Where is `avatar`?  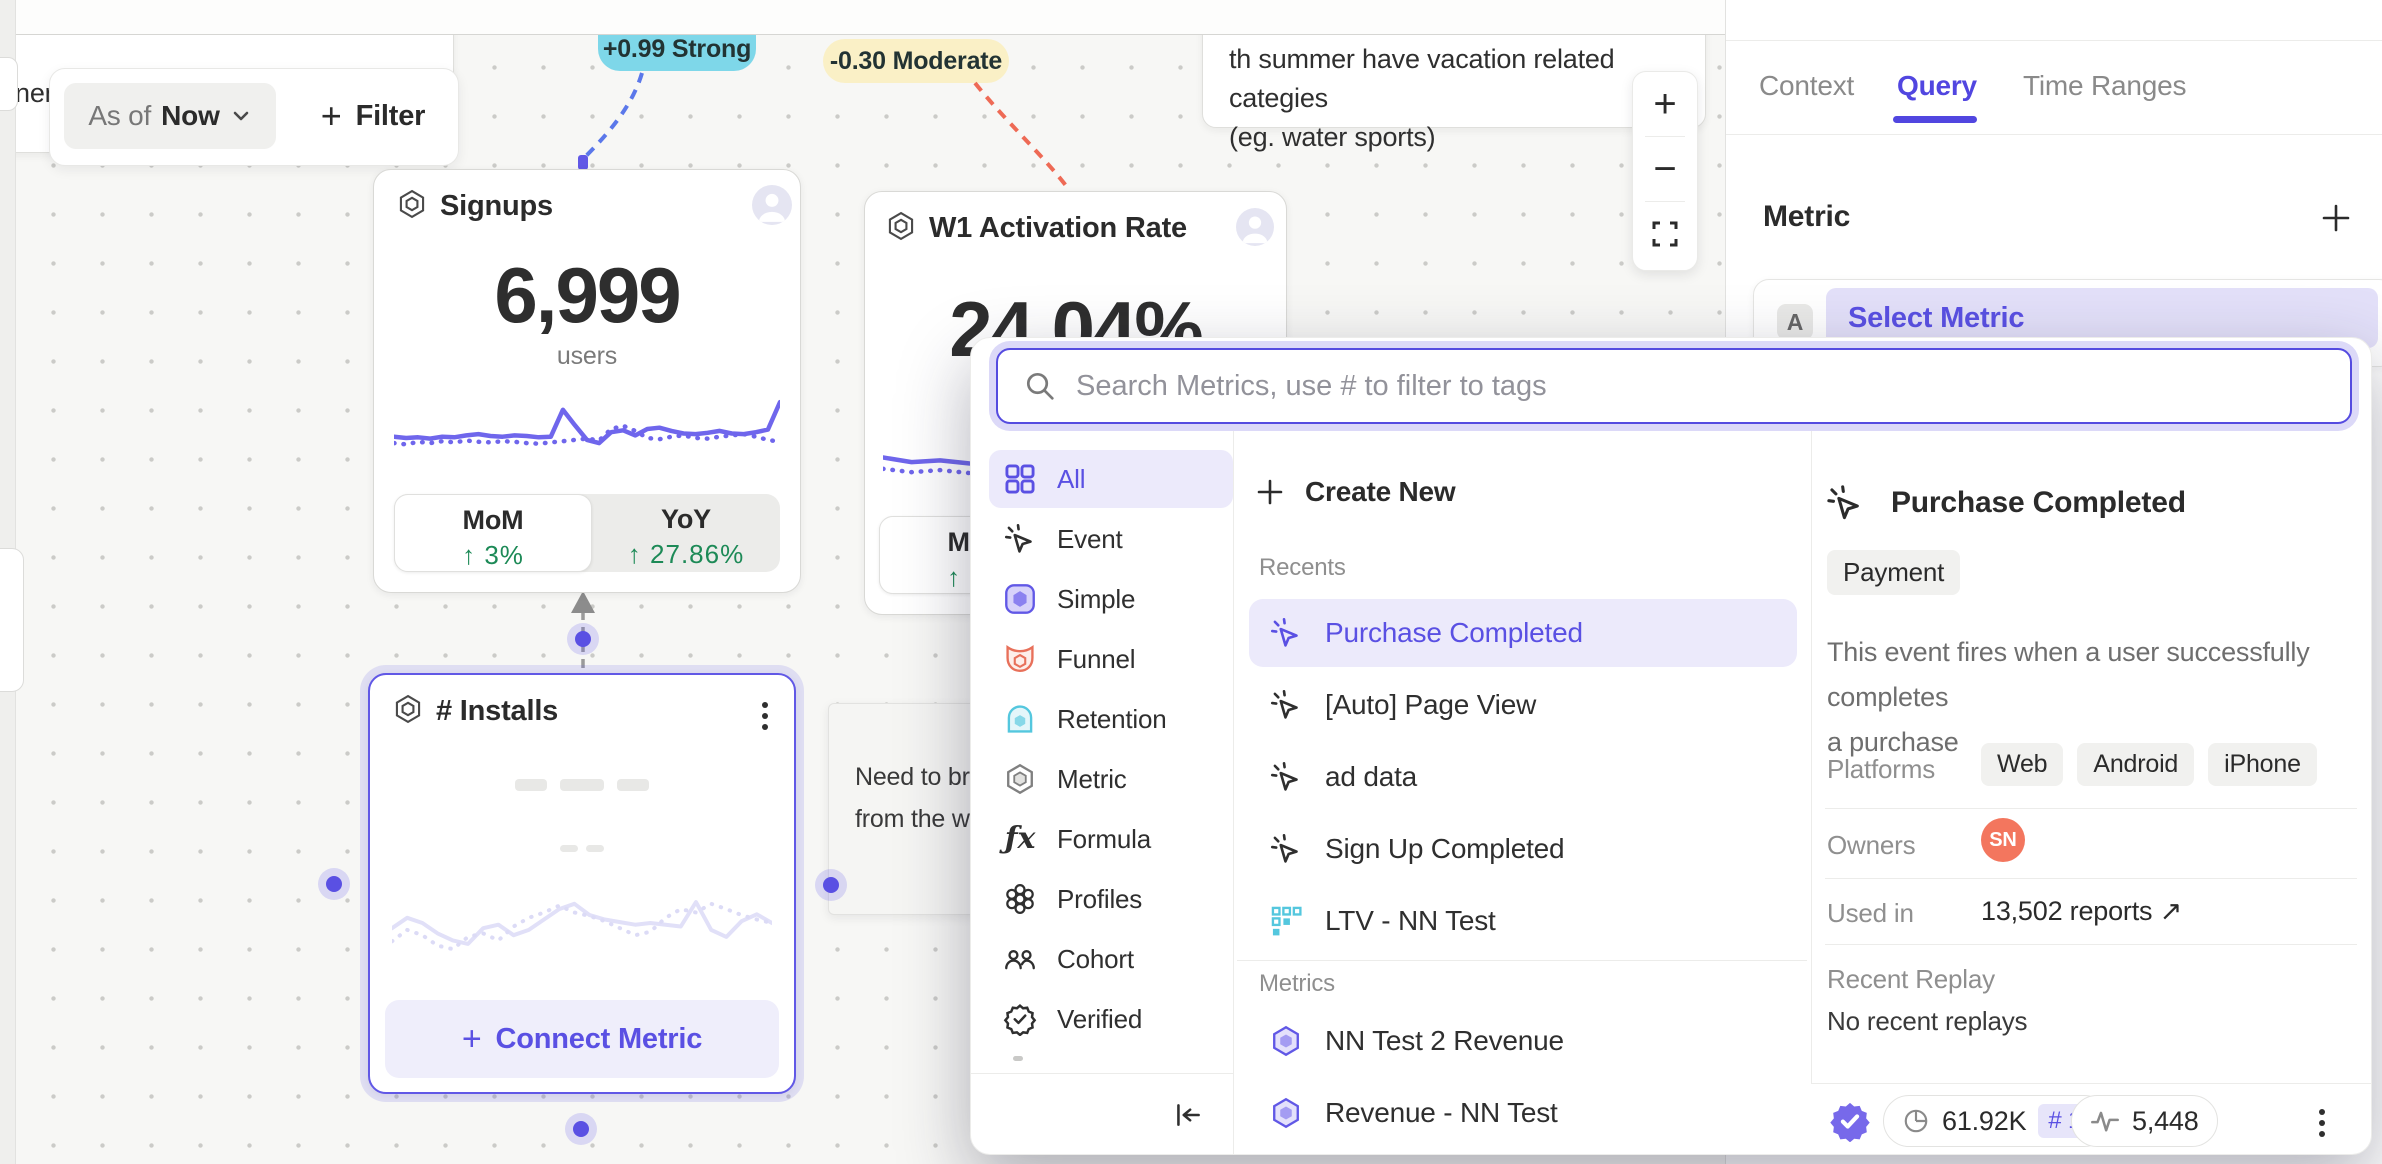 avatar is located at coordinates (772, 205).